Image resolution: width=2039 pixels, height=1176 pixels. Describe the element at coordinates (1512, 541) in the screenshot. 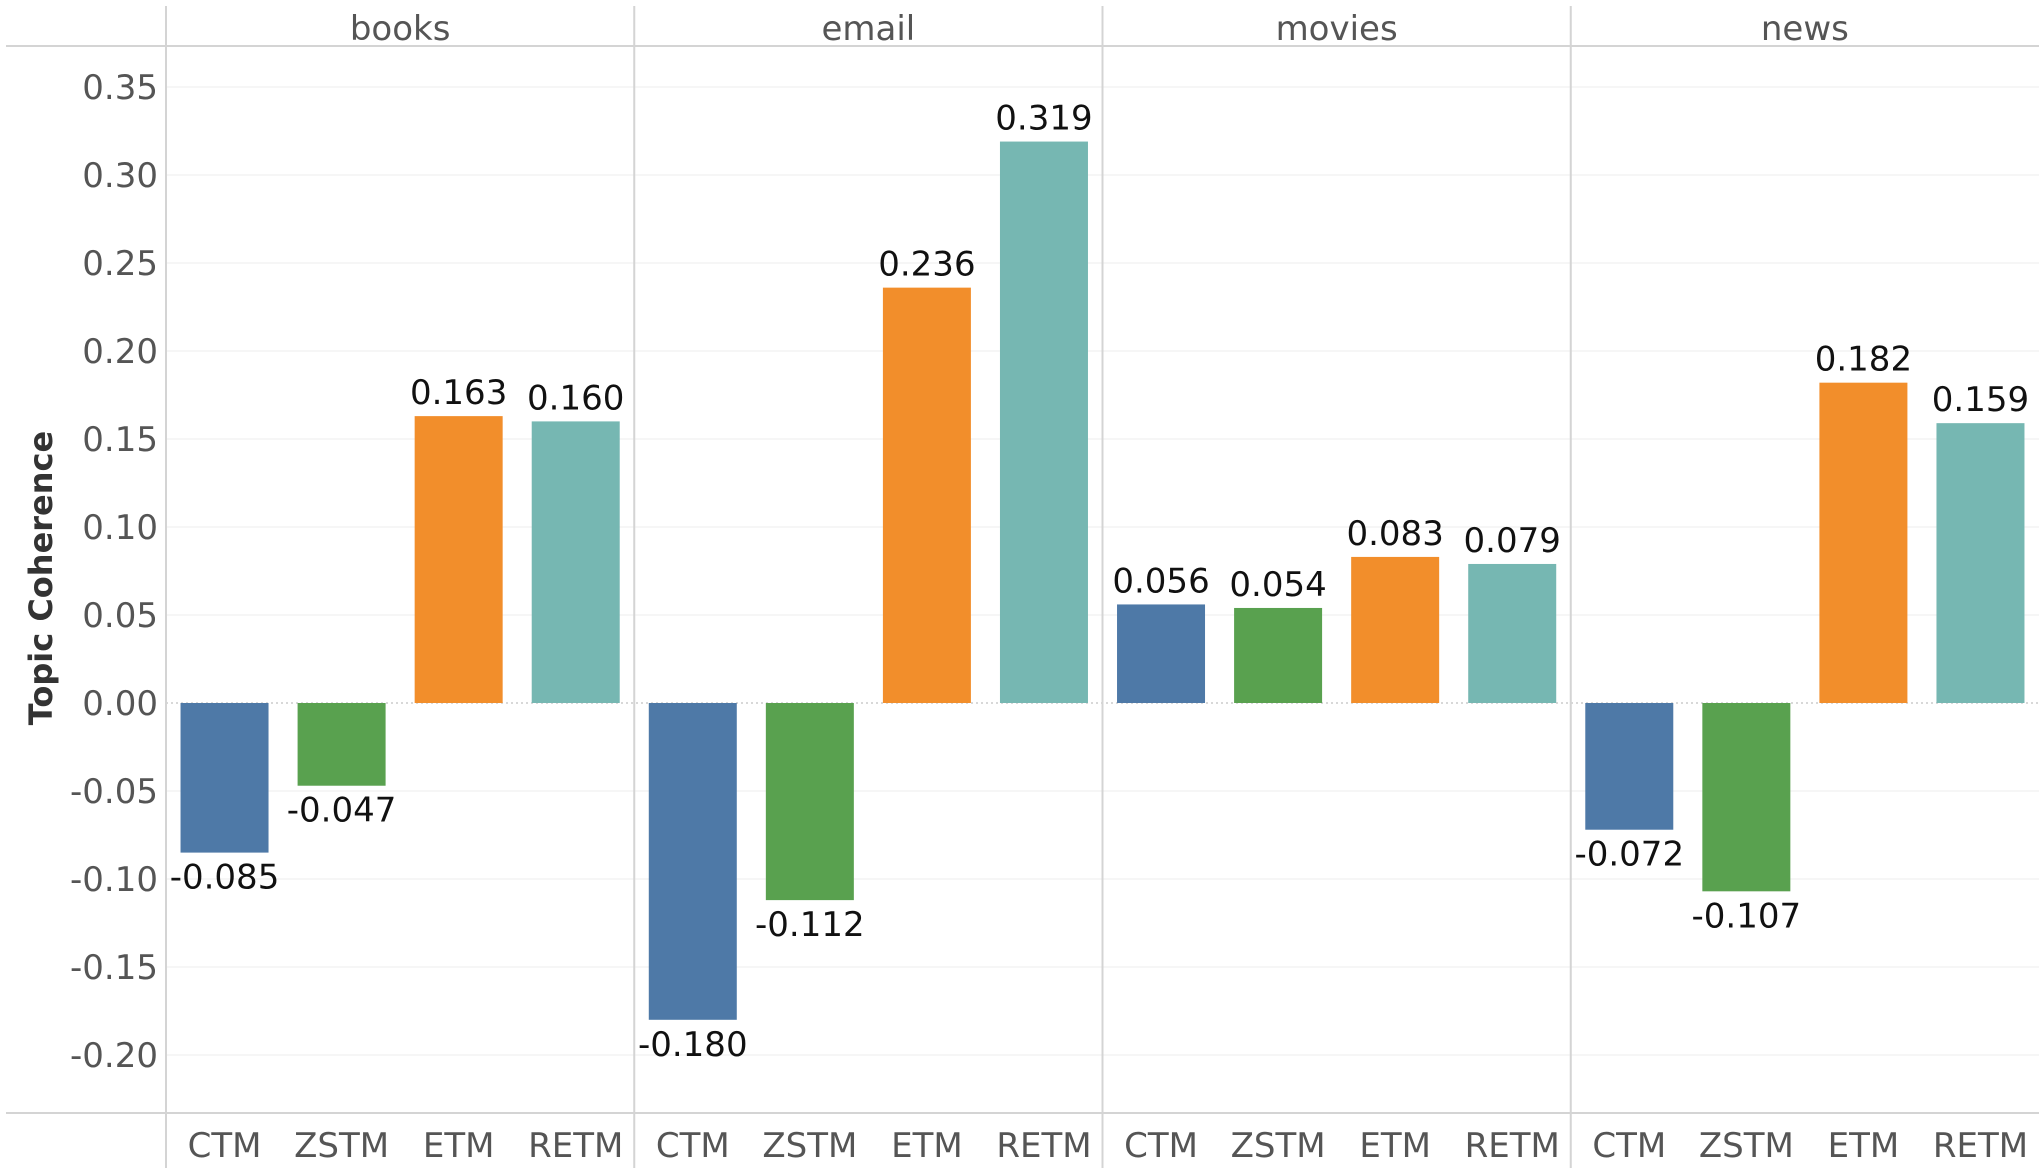

I see `data-label: 0.079` at that location.